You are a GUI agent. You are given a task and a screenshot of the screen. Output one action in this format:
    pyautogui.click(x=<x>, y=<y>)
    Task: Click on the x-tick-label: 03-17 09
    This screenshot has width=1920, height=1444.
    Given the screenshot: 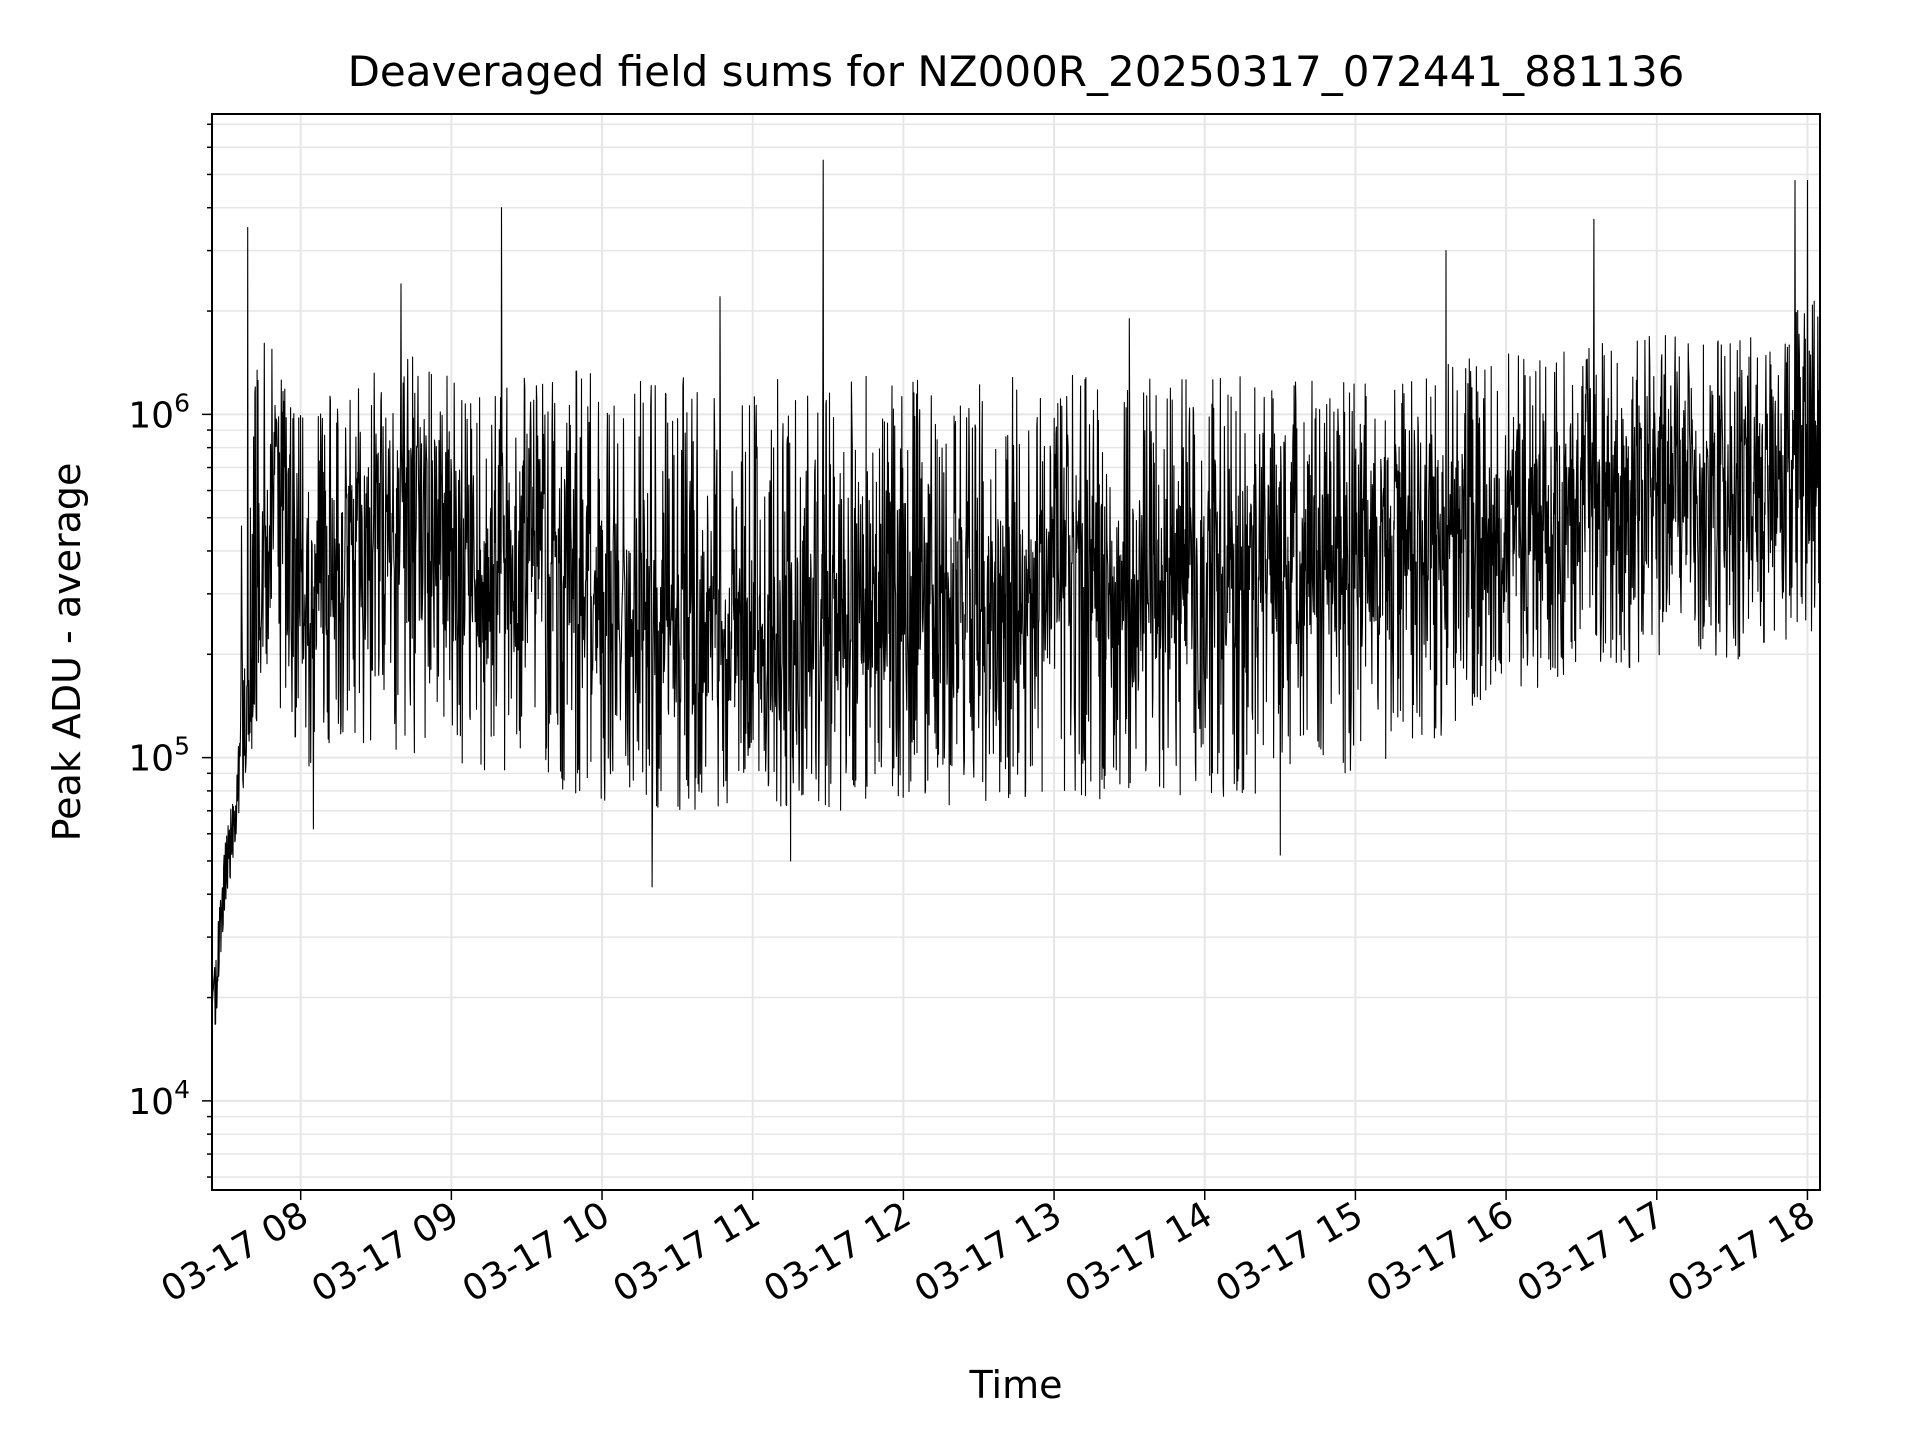 What is the action you would take?
    pyautogui.click(x=385, y=1252)
    